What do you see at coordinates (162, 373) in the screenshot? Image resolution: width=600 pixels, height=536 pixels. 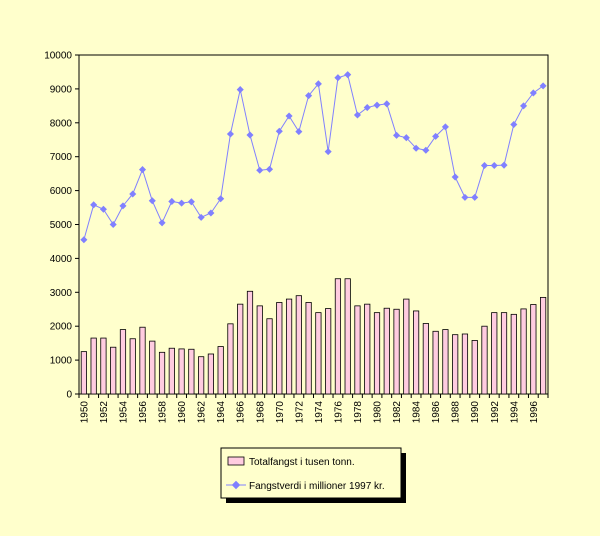 I see `bar-1958` at bounding box center [162, 373].